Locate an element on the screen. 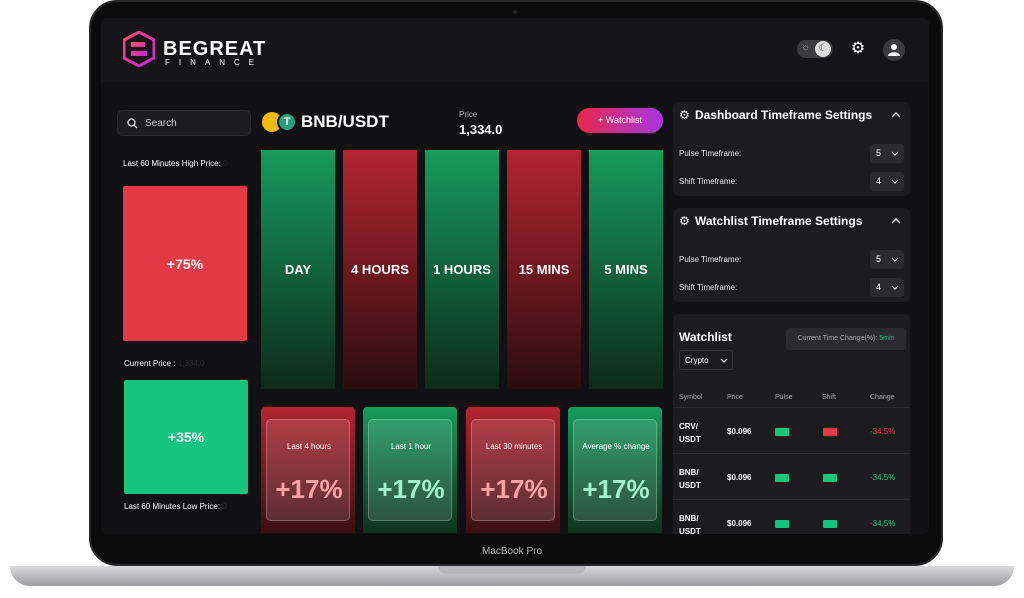 The height and width of the screenshot is (598, 1024). card-title: Last 30 minutes is located at coordinates (514, 446).